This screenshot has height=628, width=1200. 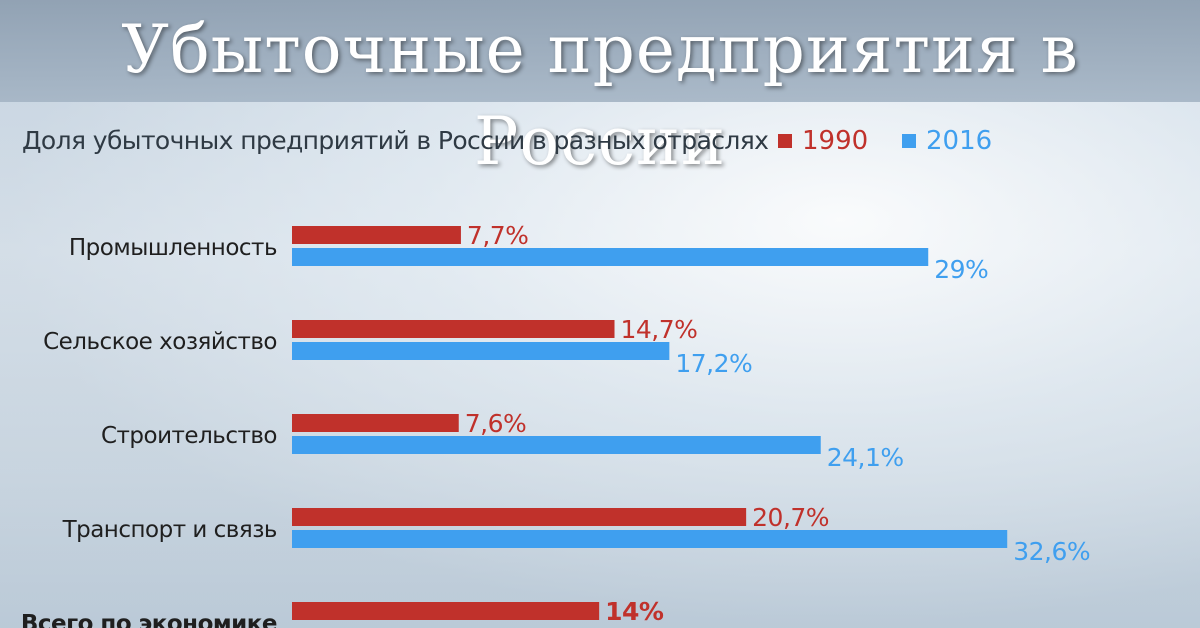 What do you see at coordinates (713, 363) in the screenshot?
I see `value-label-2016: 17,2%` at bounding box center [713, 363].